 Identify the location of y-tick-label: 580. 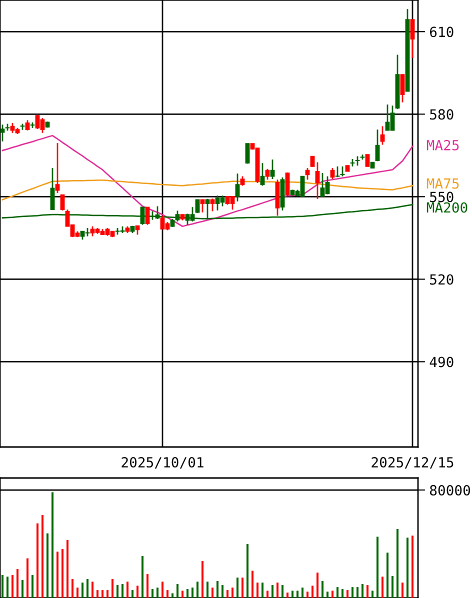
(442, 114).